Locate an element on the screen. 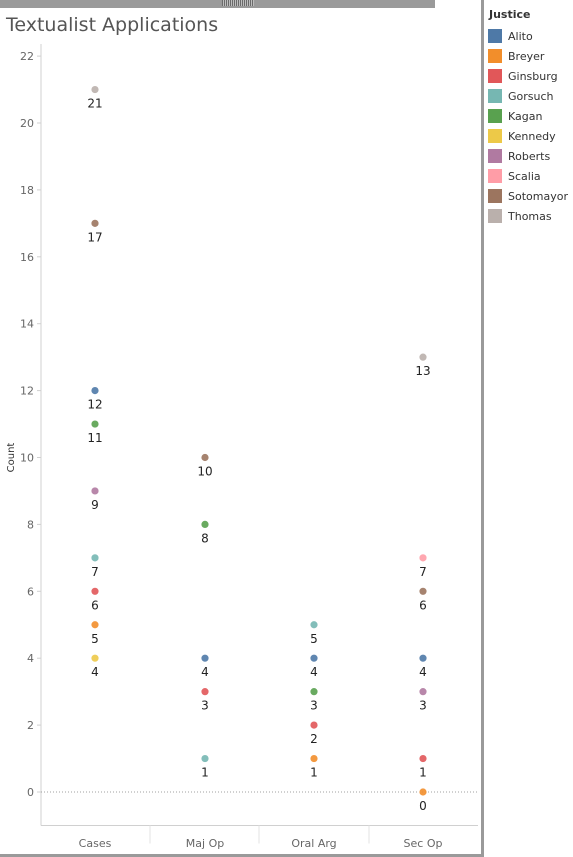  legend-item: Ginsburg is located at coordinates (530, 76).